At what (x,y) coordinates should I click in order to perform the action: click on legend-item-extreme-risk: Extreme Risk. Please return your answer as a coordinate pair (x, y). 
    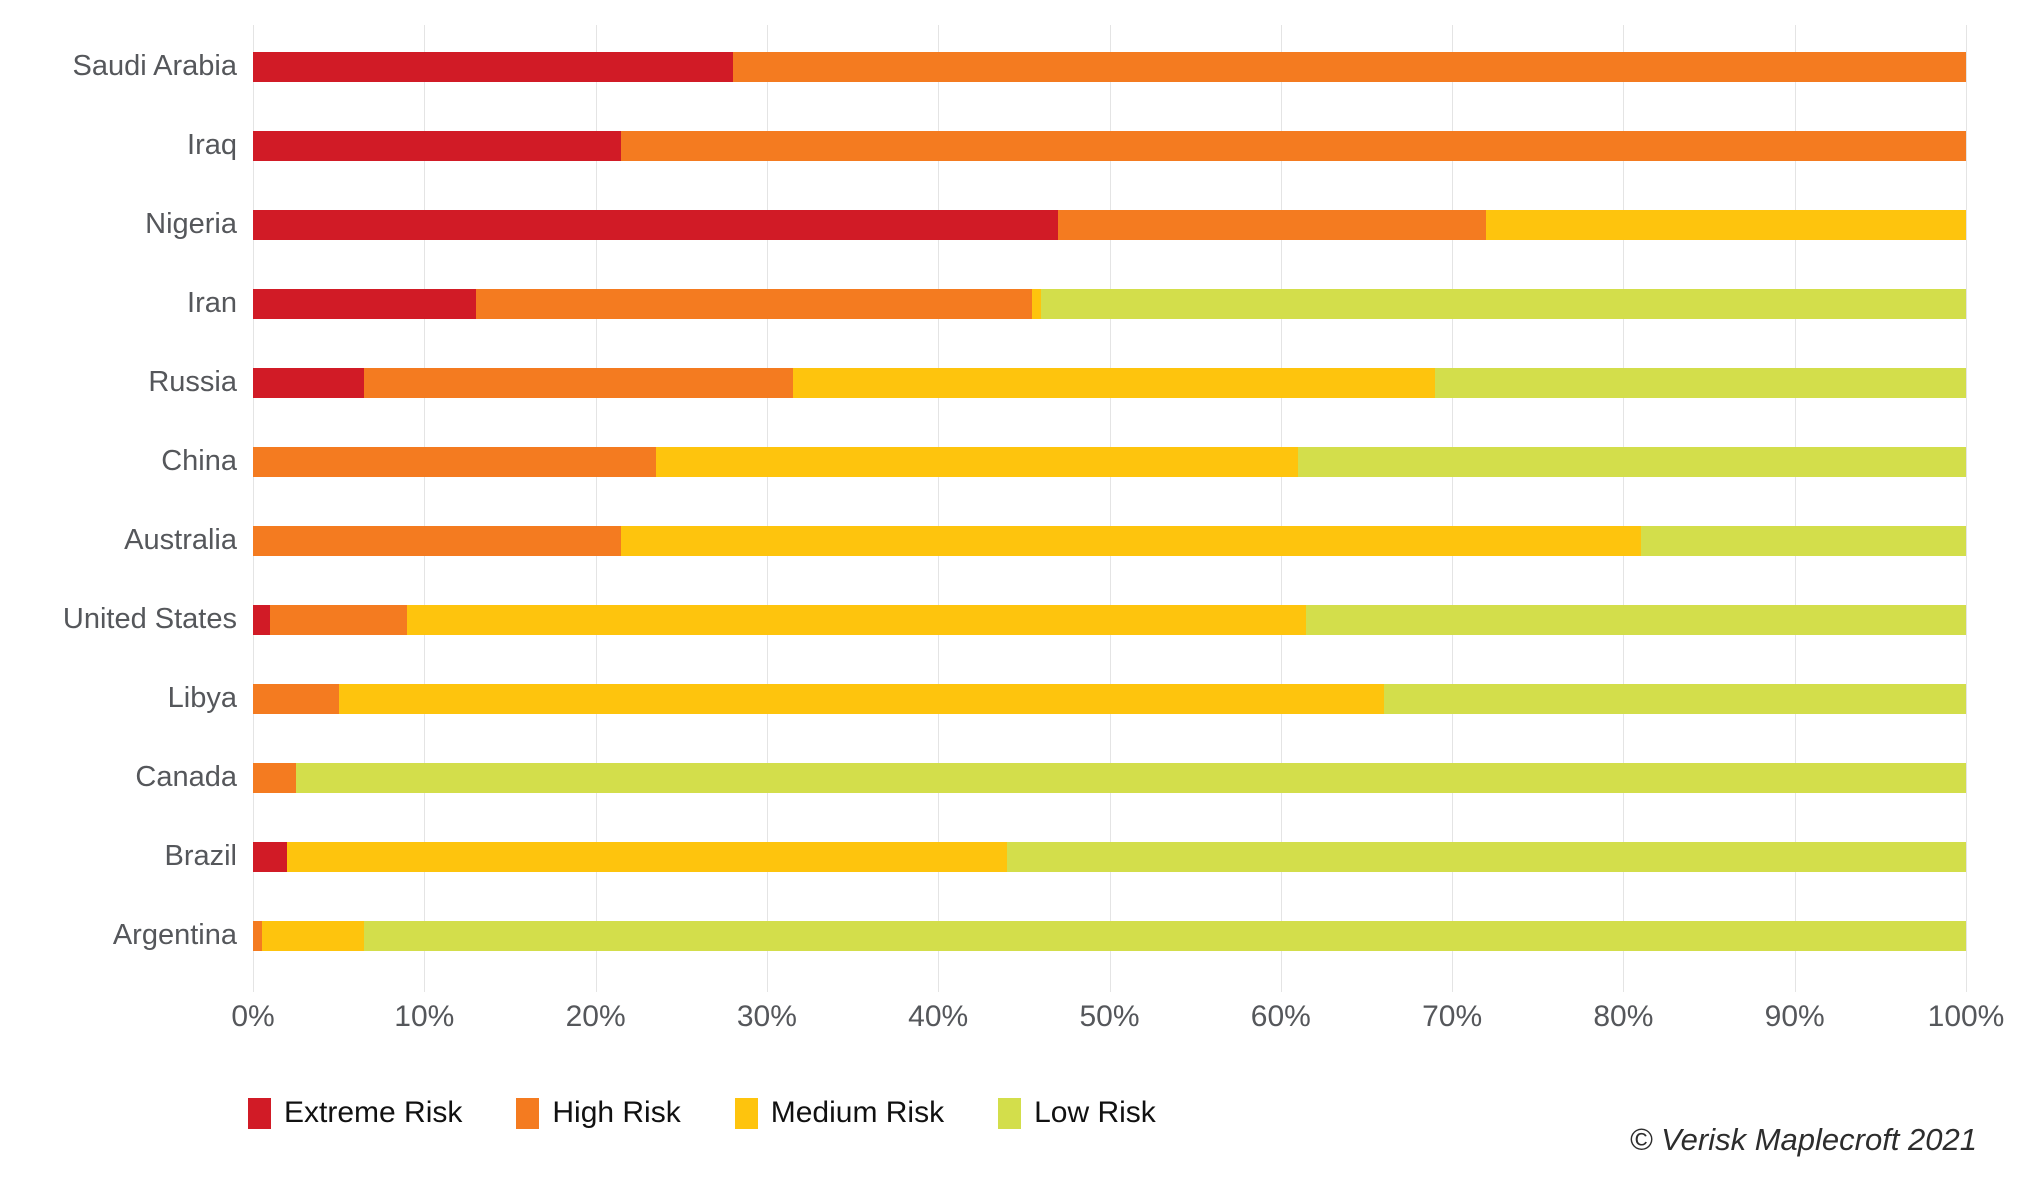
    Looking at the image, I should click on (355, 1113).